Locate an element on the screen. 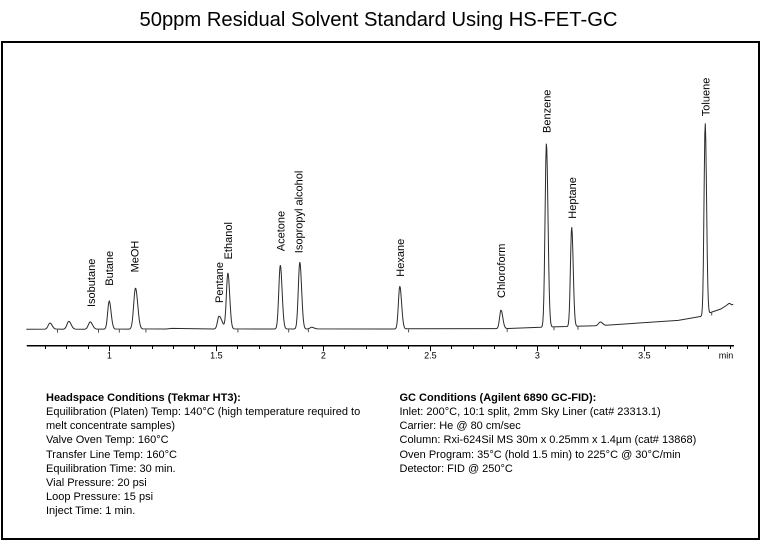  svg-text: Hexane is located at coordinates (401, 258).